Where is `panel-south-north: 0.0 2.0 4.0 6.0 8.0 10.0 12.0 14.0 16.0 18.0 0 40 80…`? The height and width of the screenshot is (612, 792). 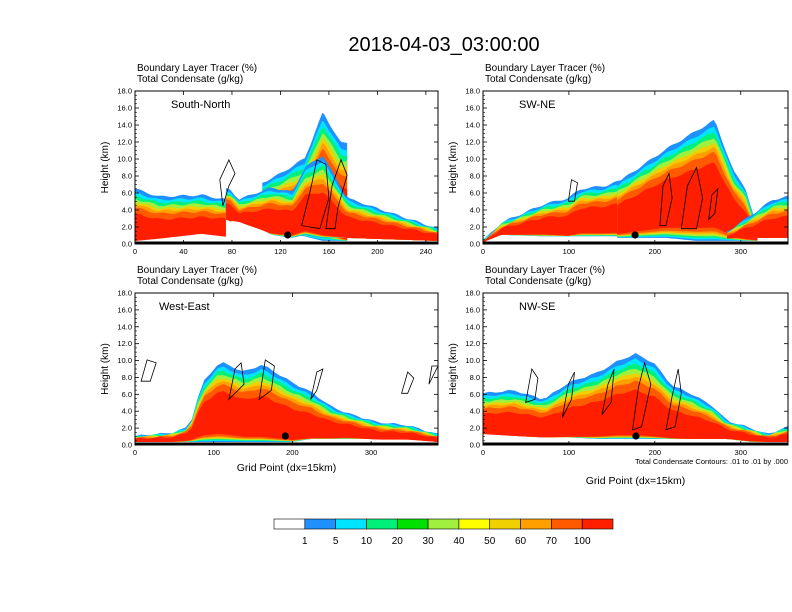
panel-south-north: 0.0 2.0 4.0 6.0 8.0 10.0 12.0 14.0 16.0 18.0 0 40 80… is located at coordinates (269, 159).